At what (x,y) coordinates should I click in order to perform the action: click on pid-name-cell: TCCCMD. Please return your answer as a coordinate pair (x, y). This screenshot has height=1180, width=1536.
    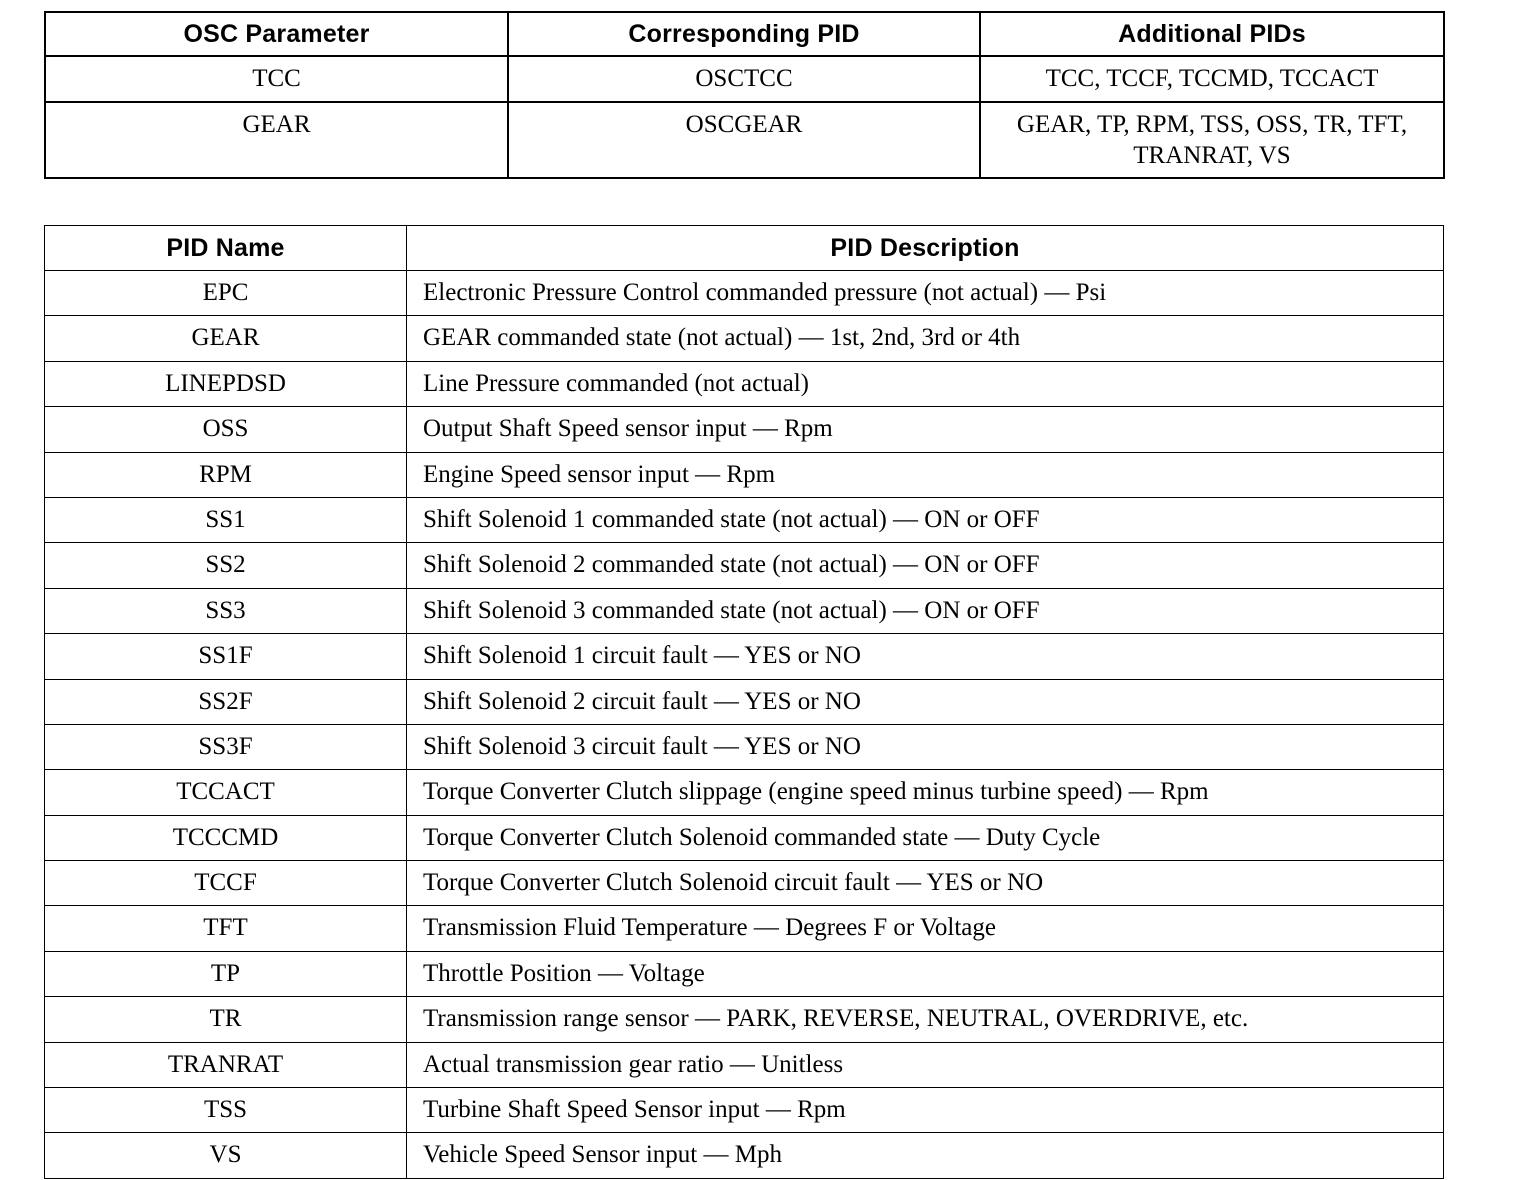
    Looking at the image, I should click on (225, 838).